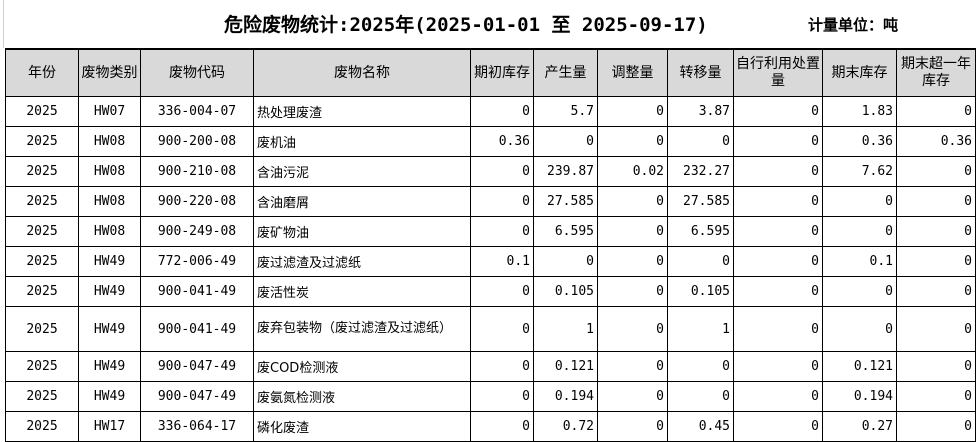 This screenshot has height=442, width=980. What do you see at coordinates (362, 426) in the screenshot?
I see `table-cell: 磷化废渣` at bounding box center [362, 426].